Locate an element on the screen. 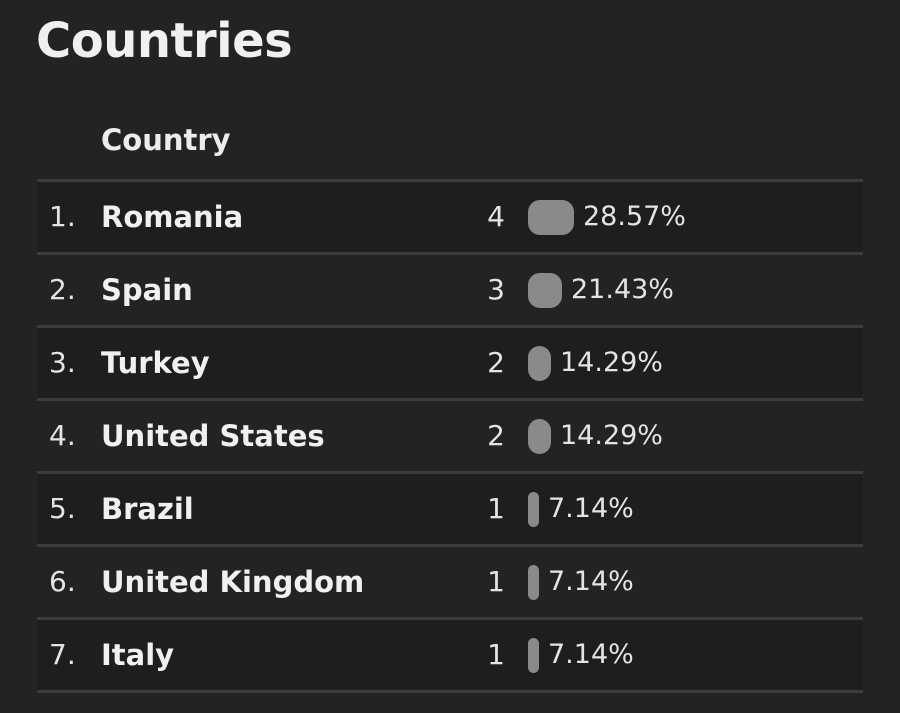  row-rank: 3. is located at coordinates (62, 362).